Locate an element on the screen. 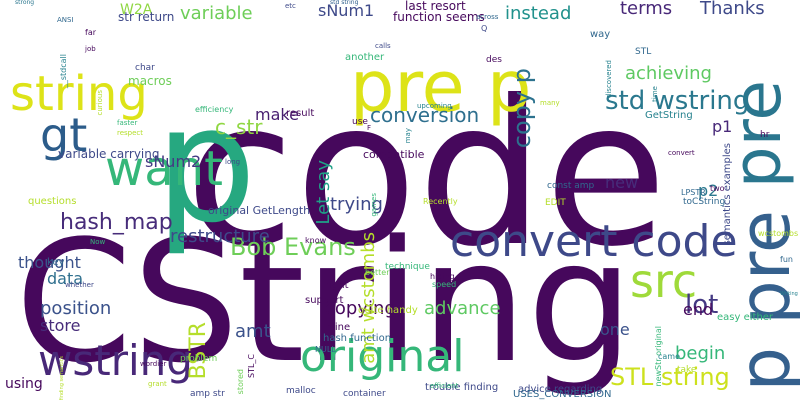  word-cloud-word: data is located at coordinates (65, 278).